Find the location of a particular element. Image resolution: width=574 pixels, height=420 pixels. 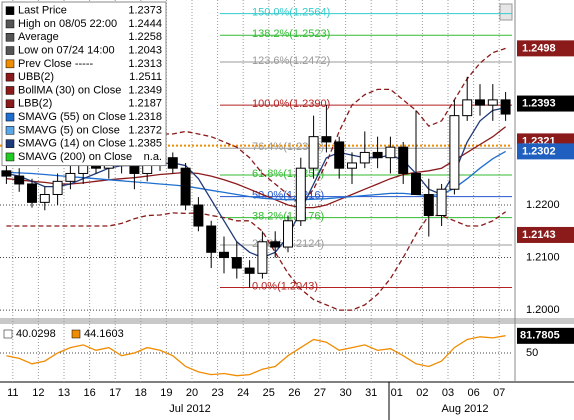

x-tick-label: 31 is located at coordinates (371, 393).